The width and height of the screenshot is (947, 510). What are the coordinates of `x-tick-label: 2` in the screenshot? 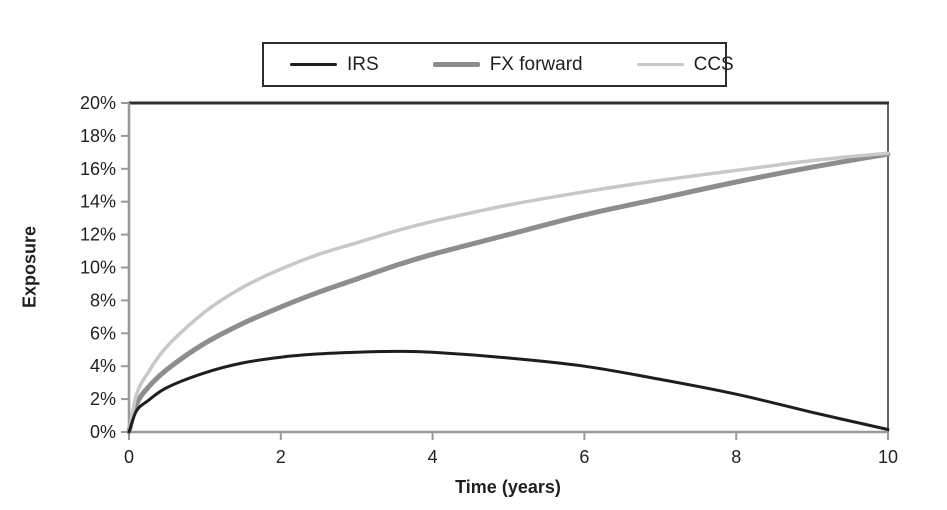 It's located at (281, 457).